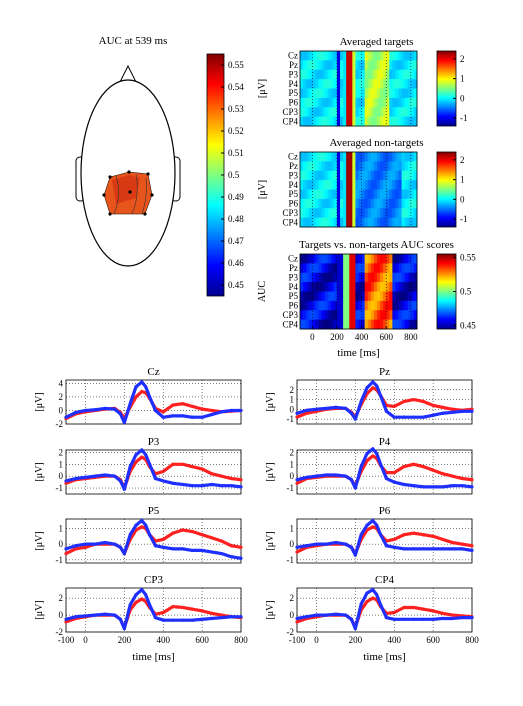 This screenshot has width=523, height=706. Describe the element at coordinates (61, 410) in the screenshot. I see `erp-ytick-label: 0` at that location.